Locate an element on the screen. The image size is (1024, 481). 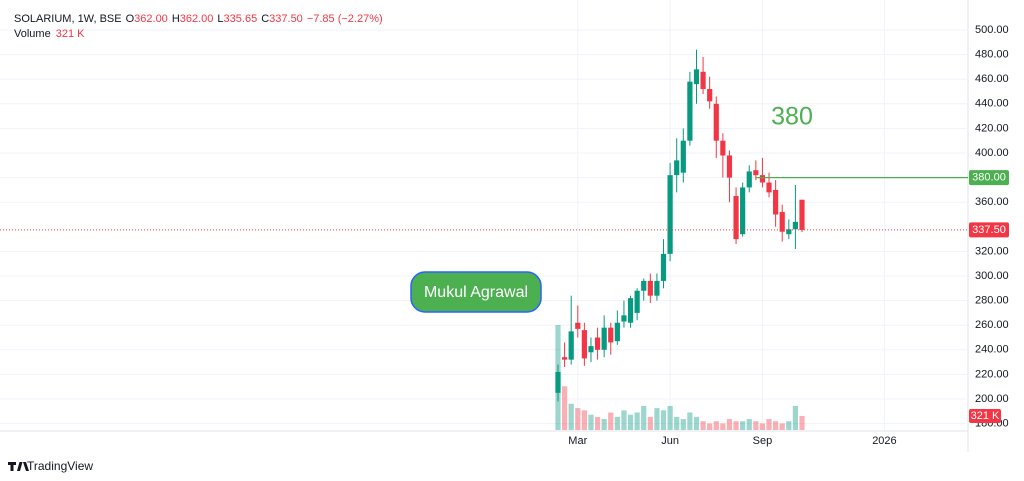
y-tick-label: 260.00 is located at coordinates (992, 325).